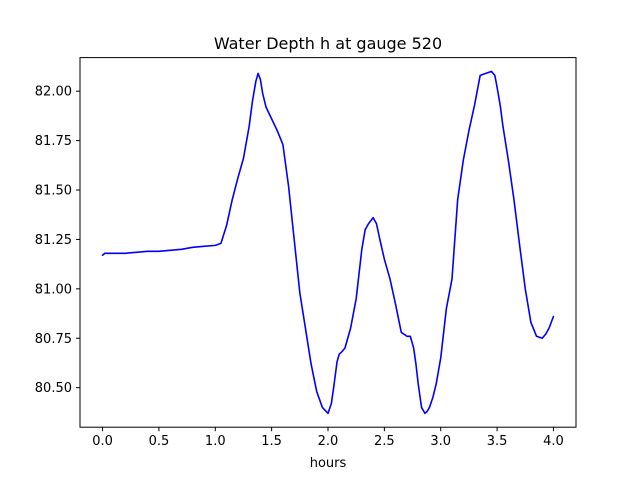 This screenshot has height=480, width=640. What do you see at coordinates (53, 191) in the screenshot?
I see `y-tick-label: 81.50` at bounding box center [53, 191].